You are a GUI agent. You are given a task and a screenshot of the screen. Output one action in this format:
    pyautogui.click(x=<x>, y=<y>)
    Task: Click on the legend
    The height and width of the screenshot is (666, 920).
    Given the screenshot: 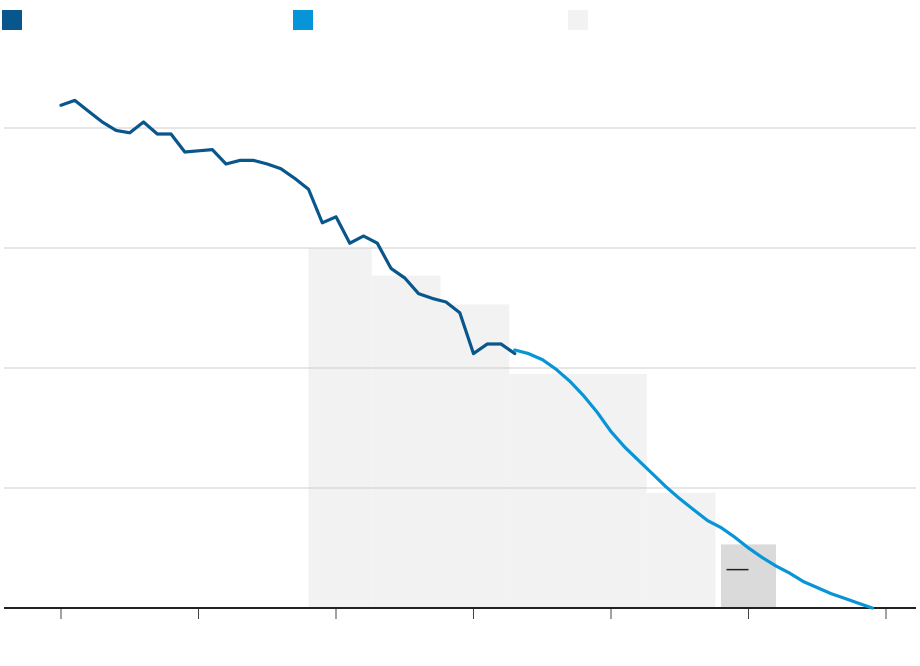 What is the action you would take?
    pyautogui.click(x=295, y=20)
    